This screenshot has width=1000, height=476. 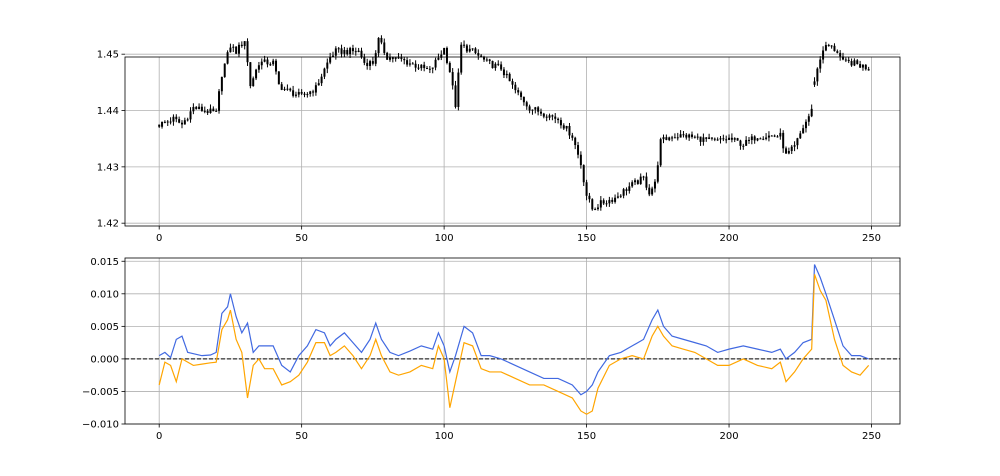 What do you see at coordinates (104, 327) in the screenshot?
I see `indicator-ytick-label: 0.005` at bounding box center [104, 327].